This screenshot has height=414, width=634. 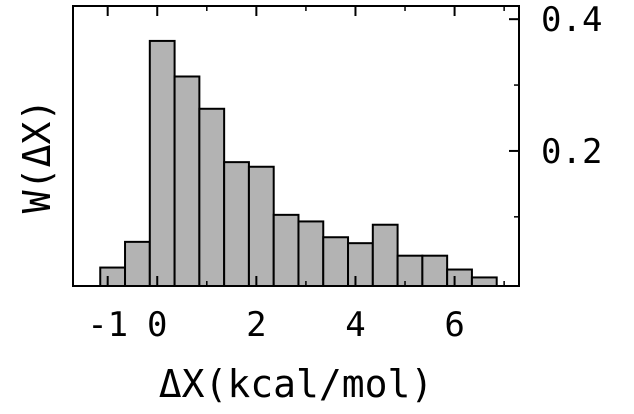 I want to click on x-tick-label: -1, so click(x=107, y=325).